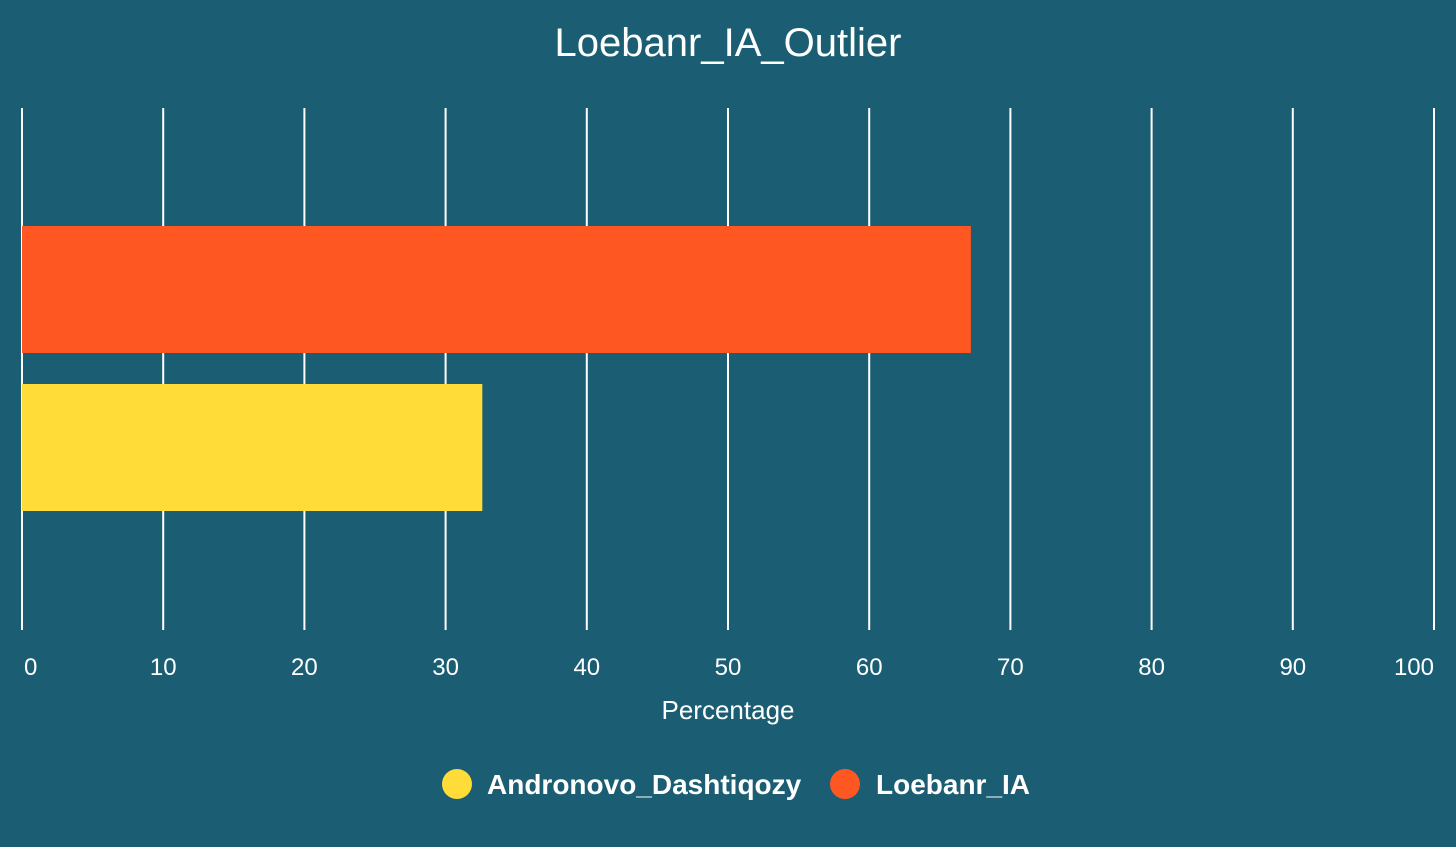  What do you see at coordinates (1010, 667) in the screenshot?
I see `x-tick-label: 70` at bounding box center [1010, 667].